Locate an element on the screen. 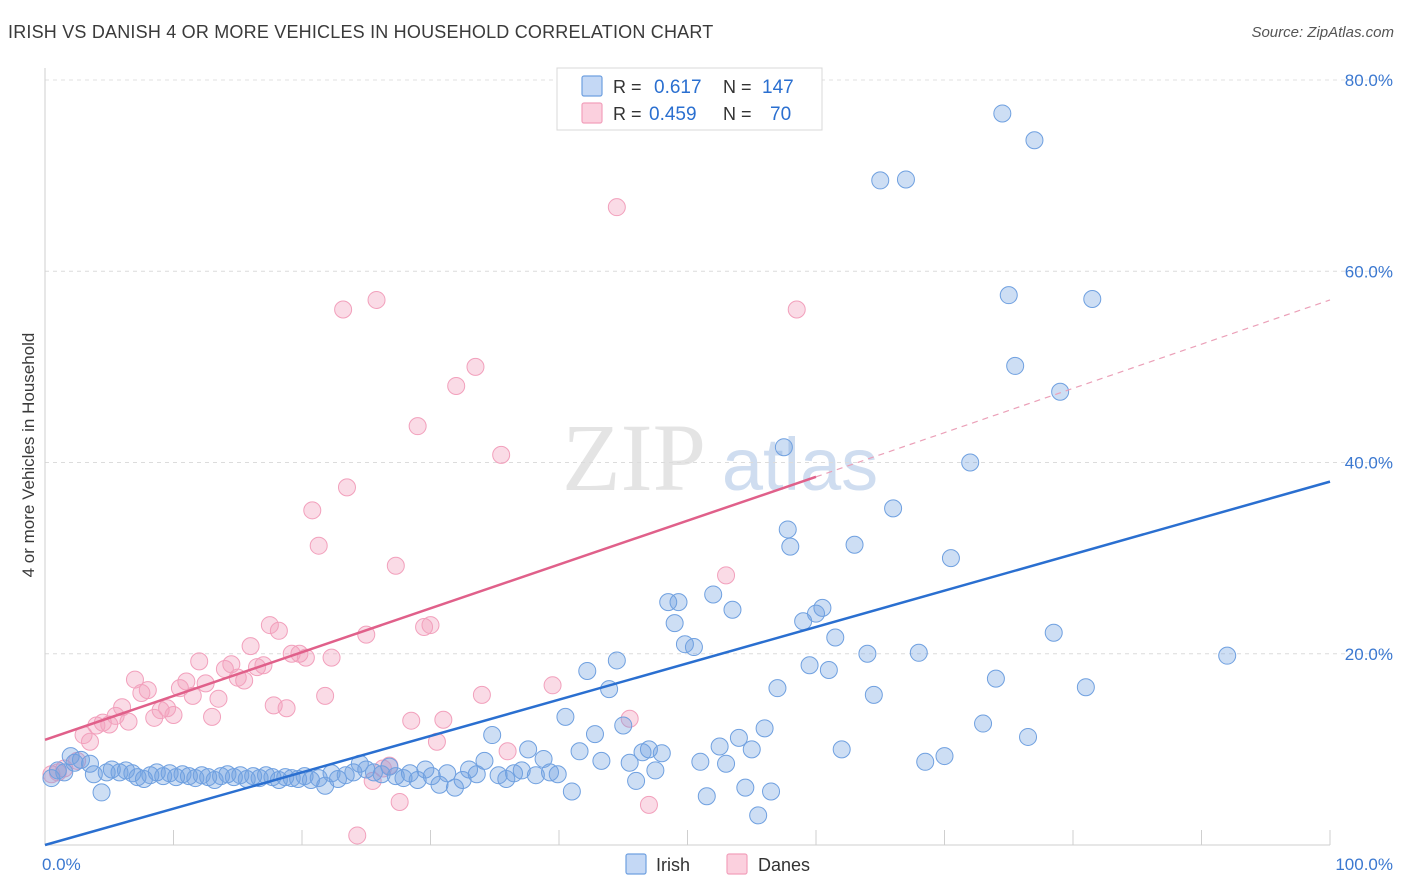  legend-n-value-danes: 70 is located at coordinates (780, 114).